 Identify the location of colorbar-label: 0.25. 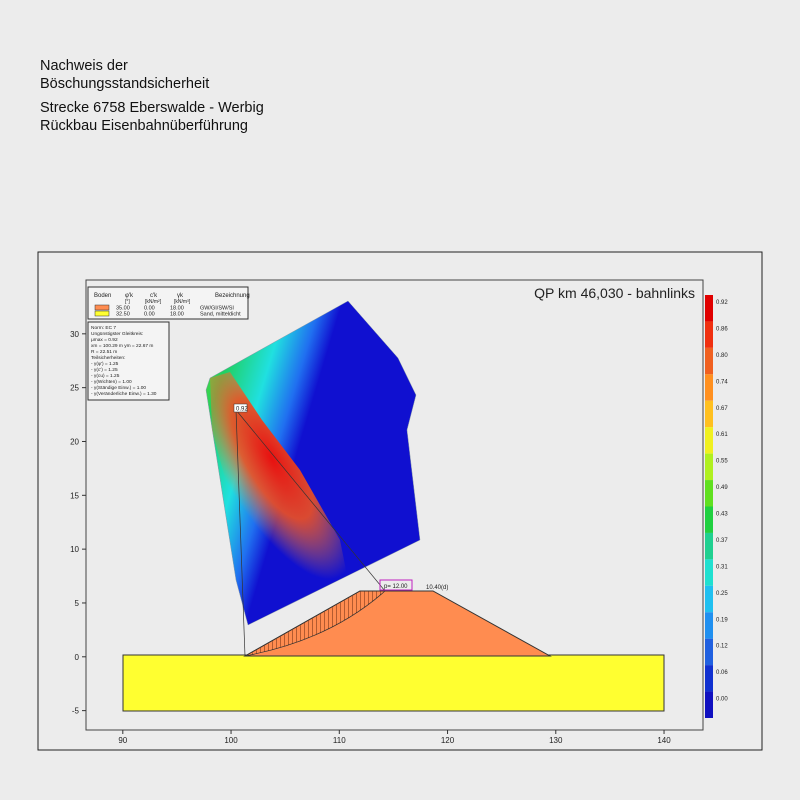
(722, 594).